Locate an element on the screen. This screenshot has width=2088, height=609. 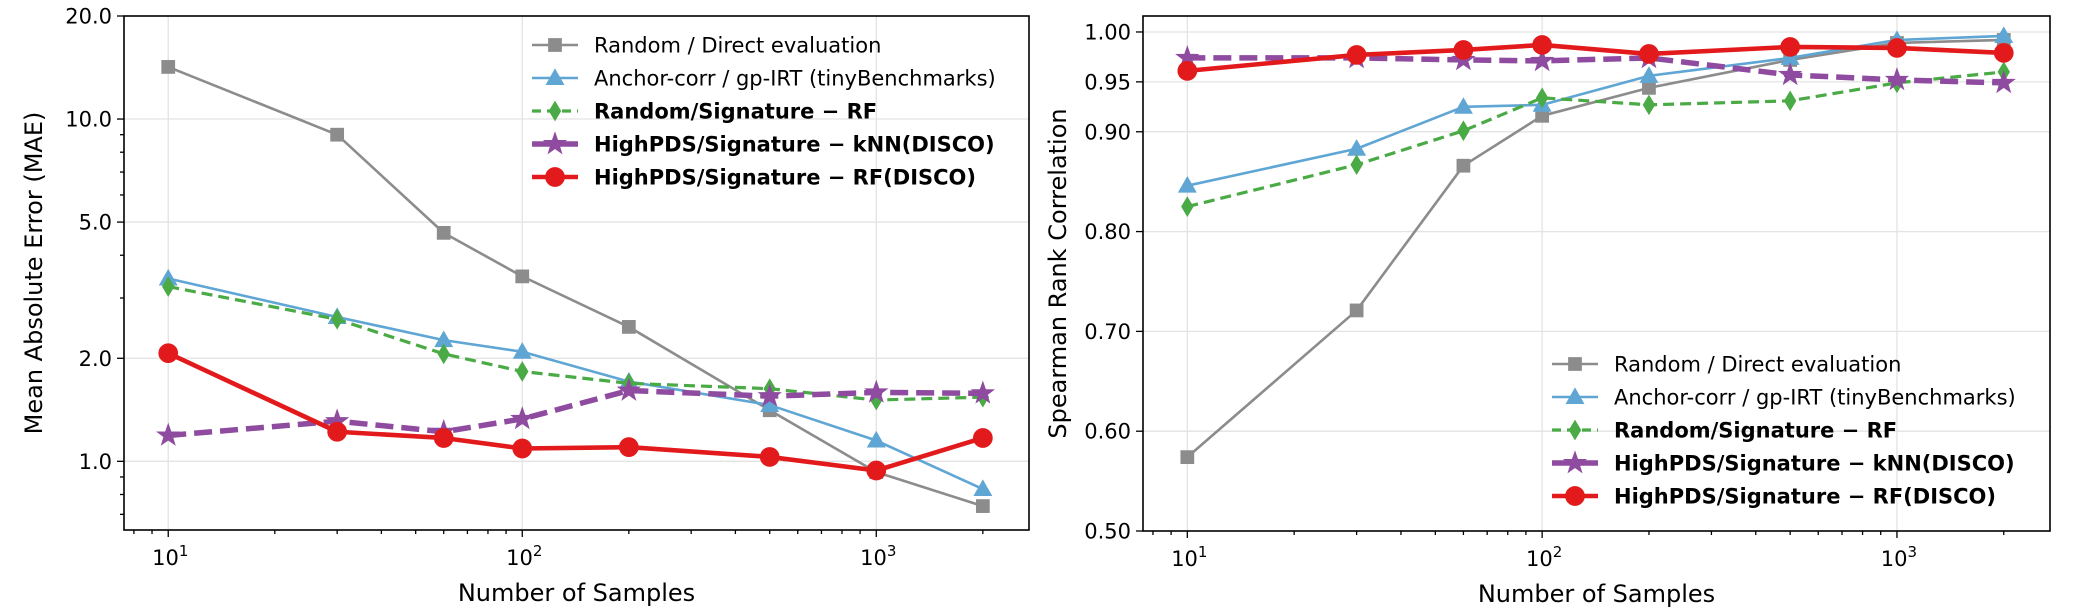
y-tick-label: 0.70 is located at coordinates (1107, 332).